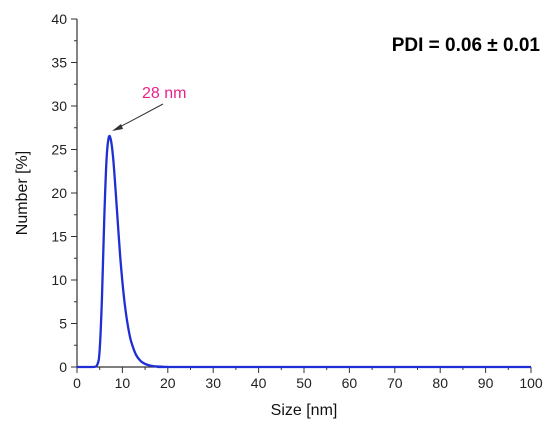 The image size is (550, 431). What do you see at coordinates (59, 19) in the screenshot?
I see `y-tick-label: 40` at bounding box center [59, 19].